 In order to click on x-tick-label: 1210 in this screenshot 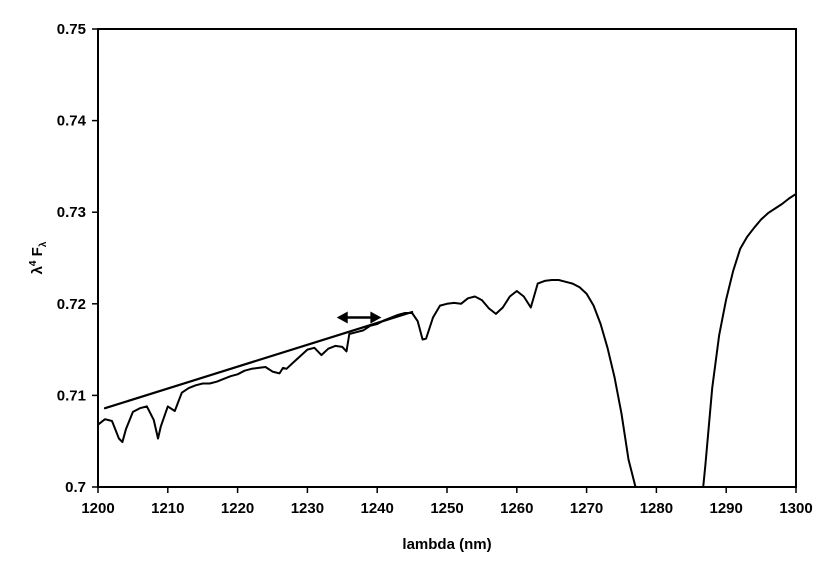, I will do `click(167, 508)`.